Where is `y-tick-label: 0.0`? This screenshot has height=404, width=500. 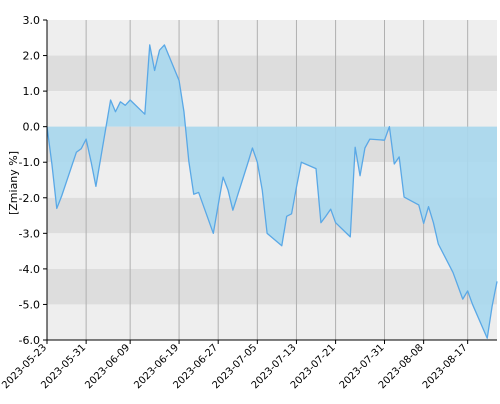
y-tick-label: 0.0 is located at coordinates (32, 127).